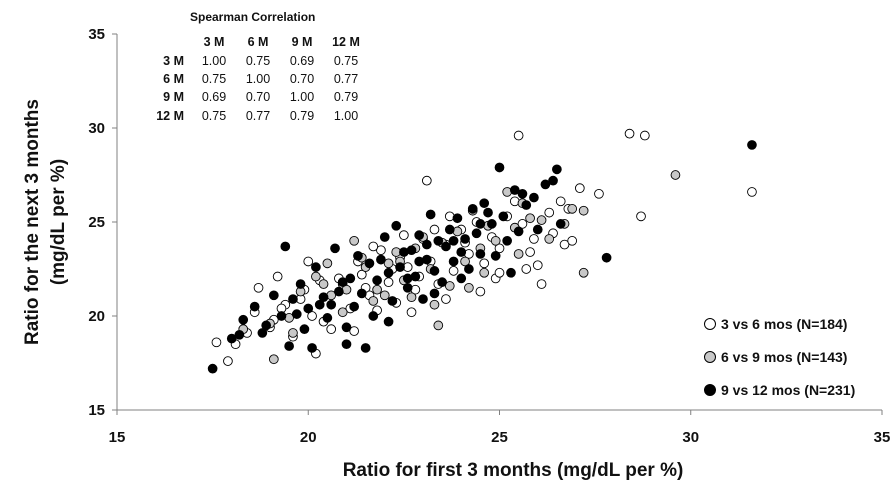  Describe the element at coordinates (58, 222) in the screenshot. I see `y-axis-title-line-2: (mg/dL per %)` at that location.